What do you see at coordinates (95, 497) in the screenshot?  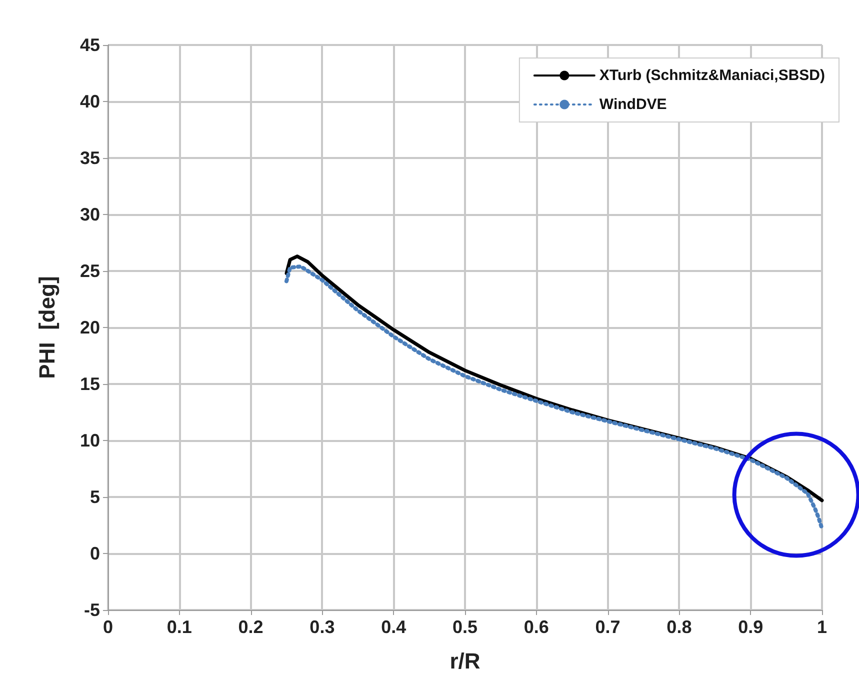 I see `y-tick-label: 5` at bounding box center [95, 497].